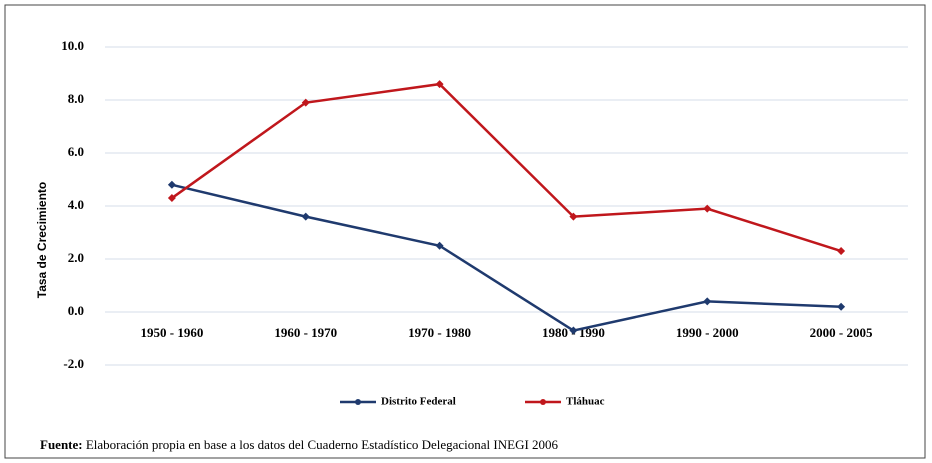 Image resolution: width=932 pixels, height=463 pixels. Describe the element at coordinates (73, 363) in the screenshot. I see `y-tick-label: -2.0` at that location.